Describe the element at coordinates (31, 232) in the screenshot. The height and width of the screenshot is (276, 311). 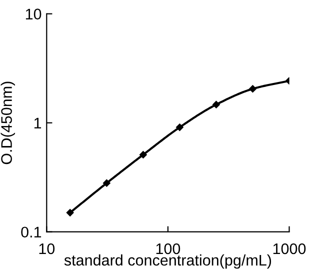
I see `y-tick-label: 0.1` at that location.